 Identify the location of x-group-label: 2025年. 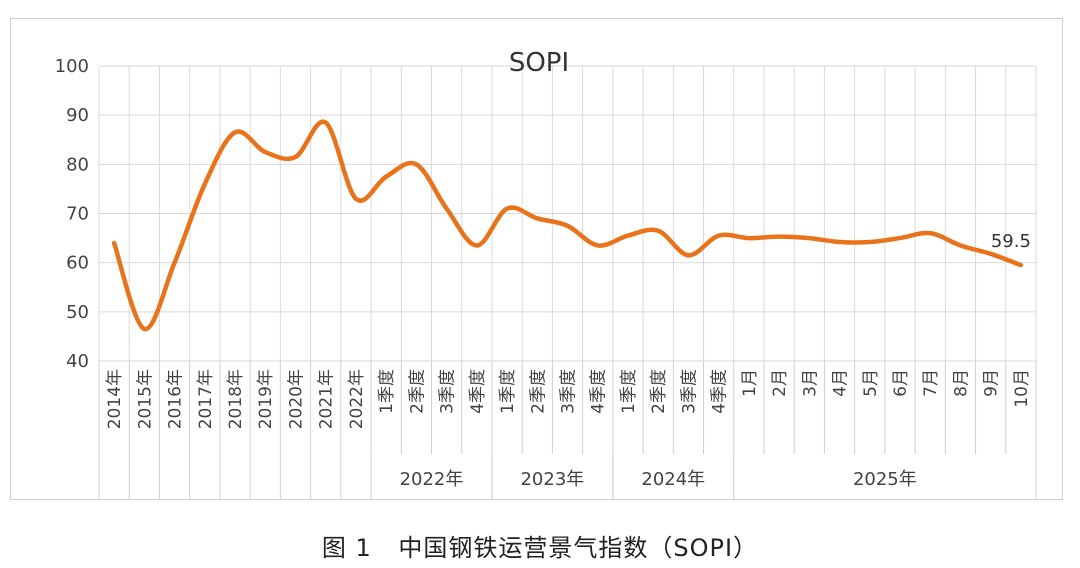
(885, 479).